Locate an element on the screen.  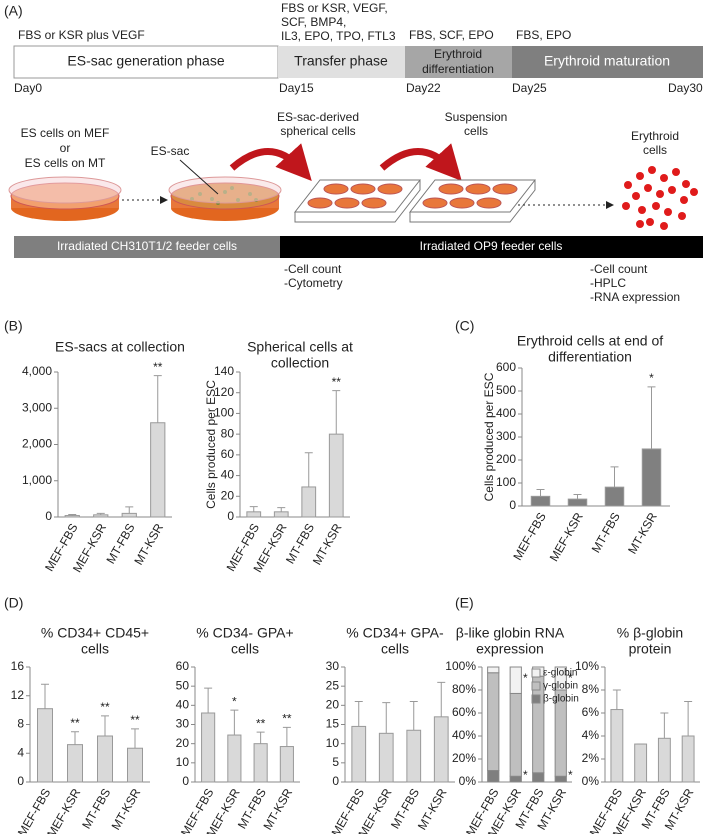
panel-label: (E) is located at coordinates (464, 603).